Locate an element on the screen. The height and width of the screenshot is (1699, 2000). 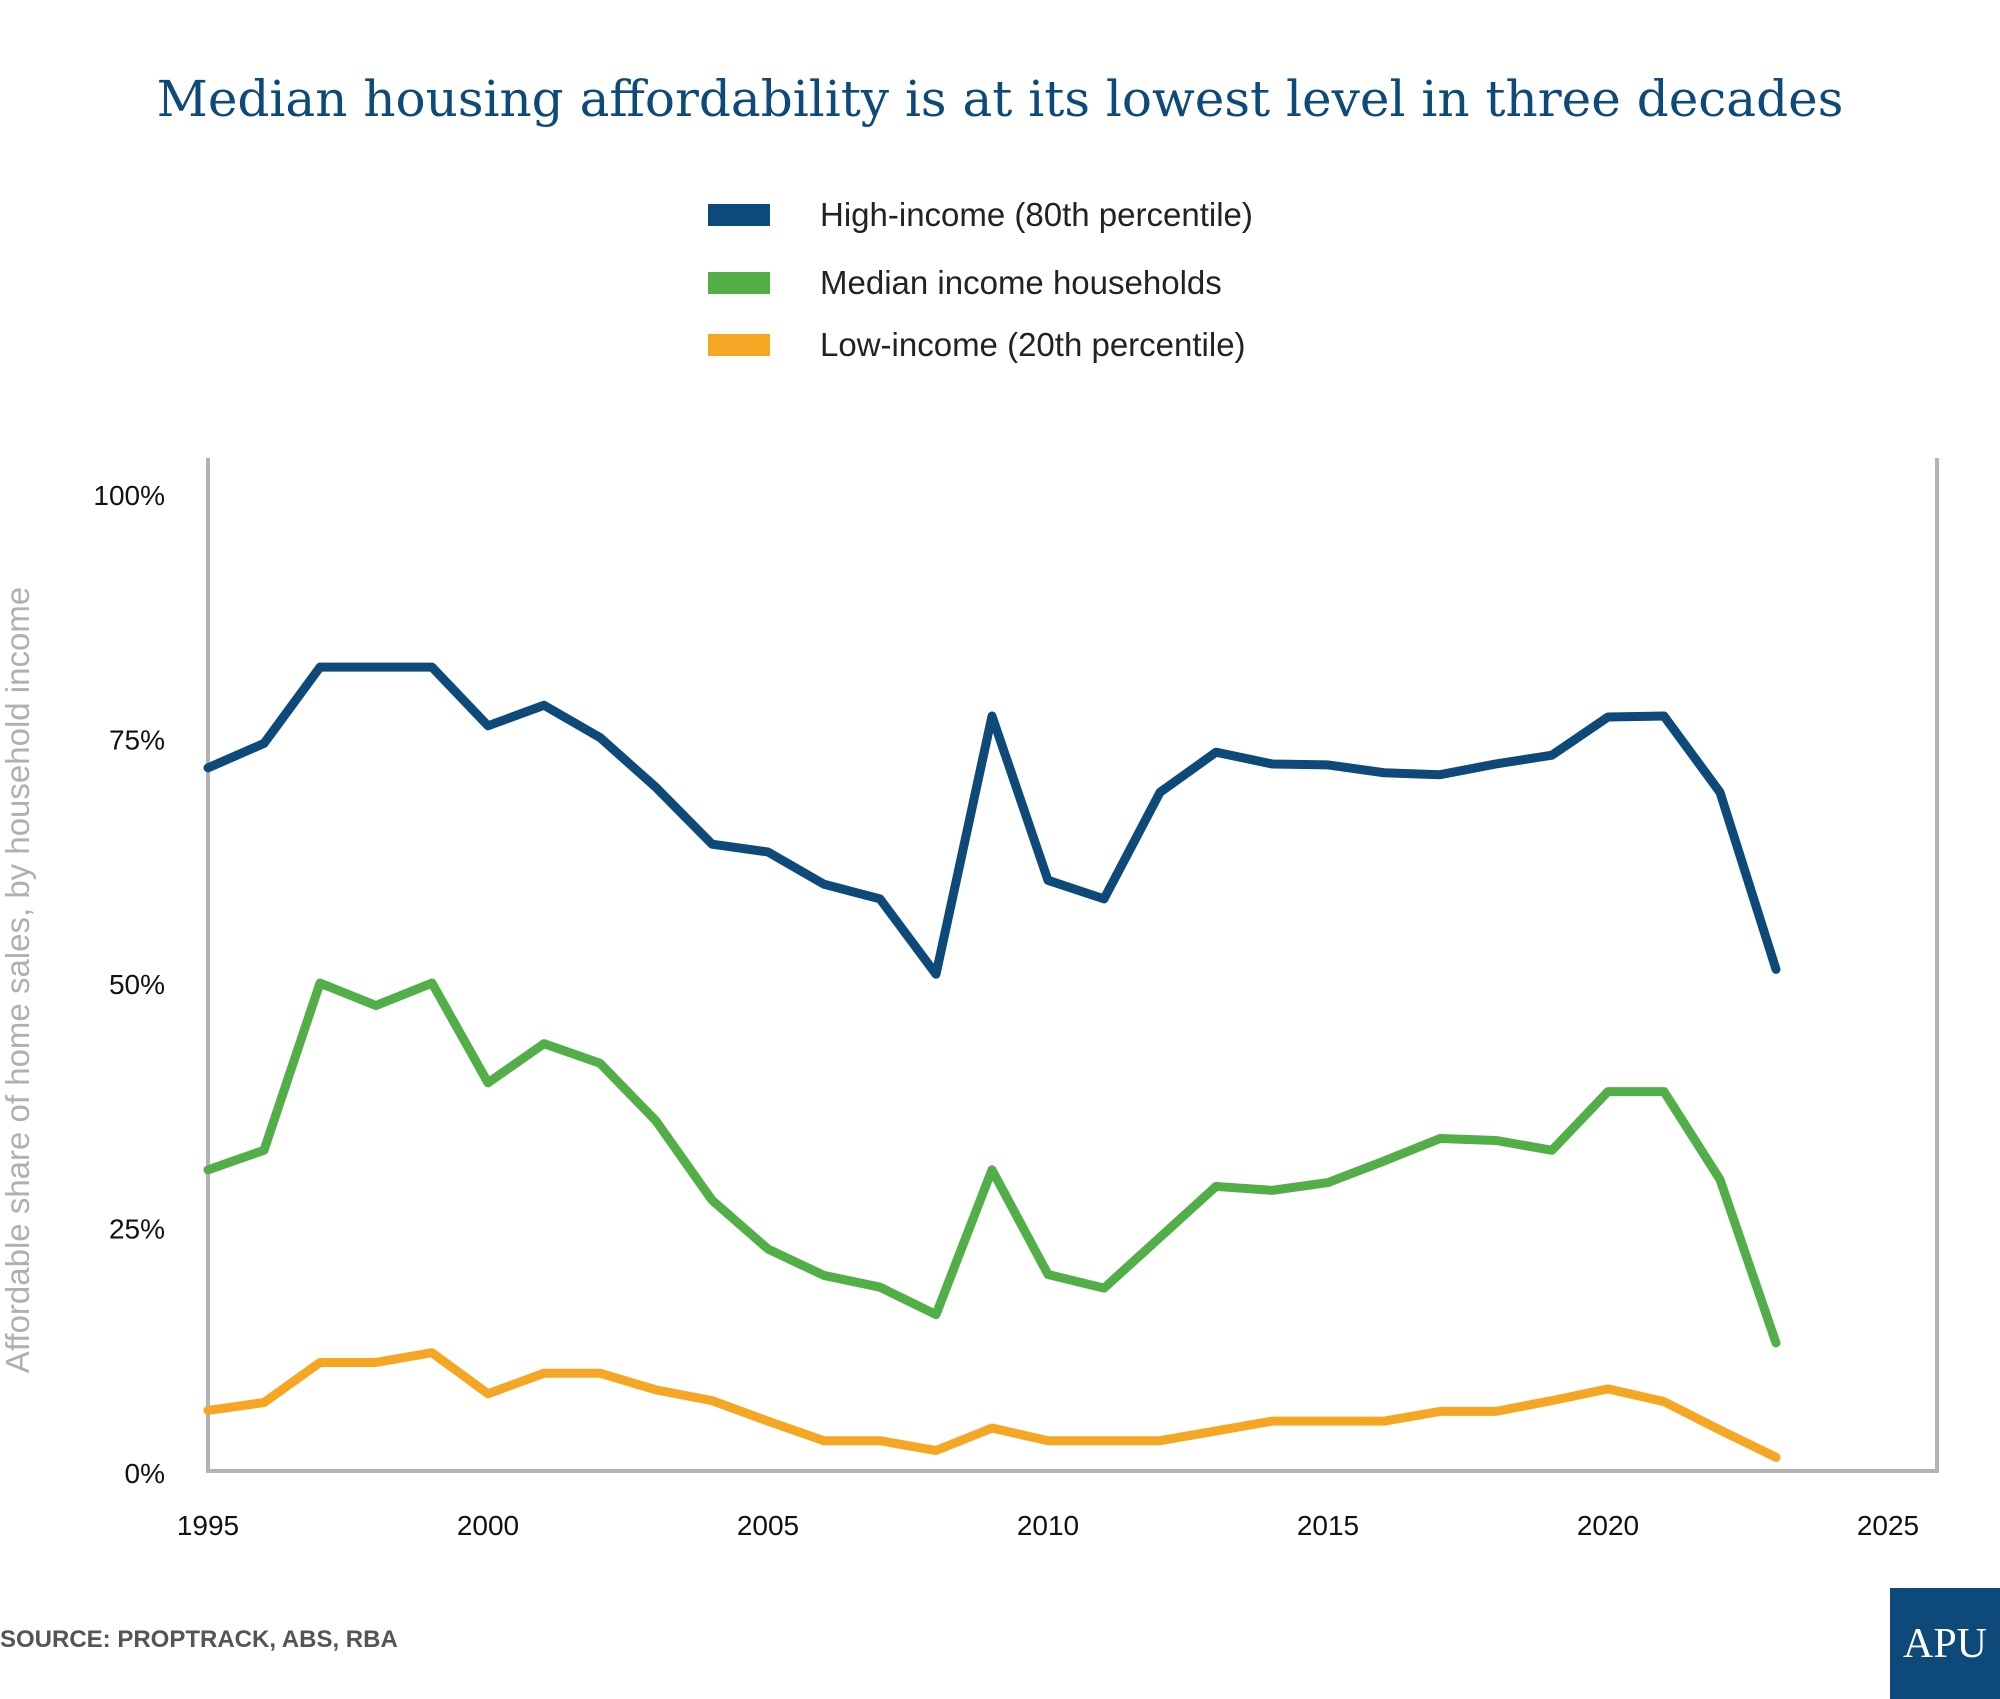
legend-item-median-income: Median income households is located at coordinates (965, 283).